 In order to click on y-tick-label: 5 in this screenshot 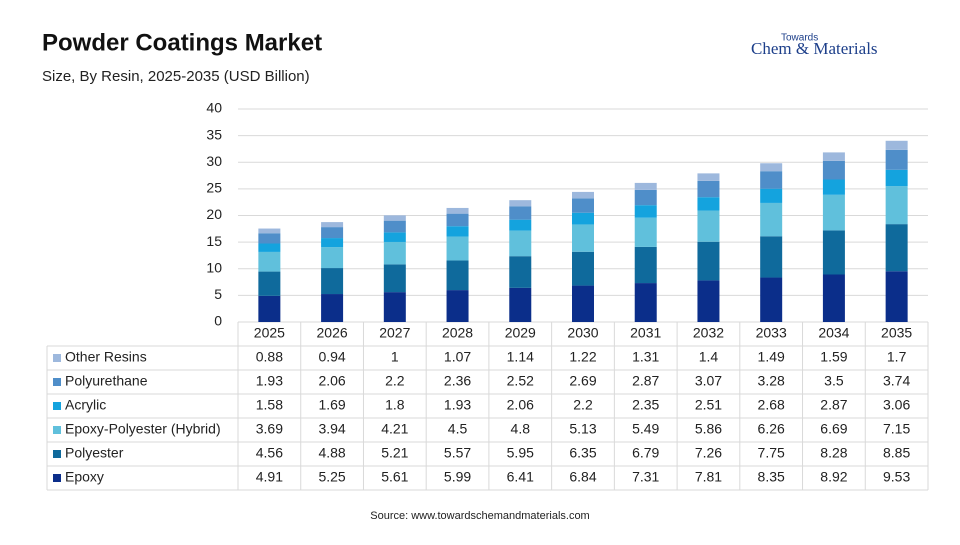, I will do `click(218, 294)`.